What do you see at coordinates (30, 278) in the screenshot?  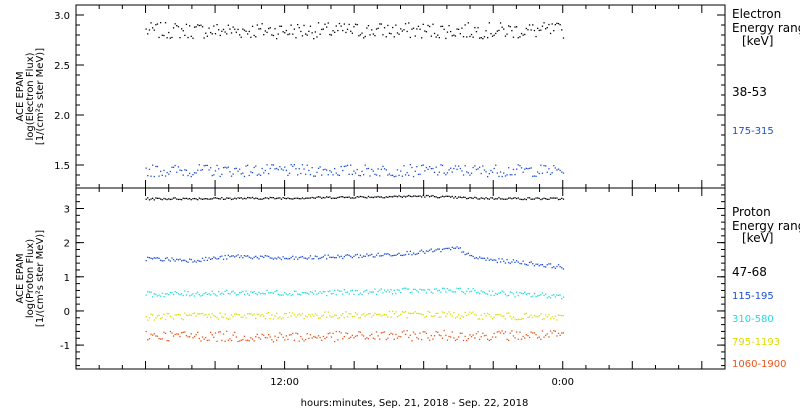 I see `y-axis-label-line: log(Proton Flux)` at bounding box center [30, 278].